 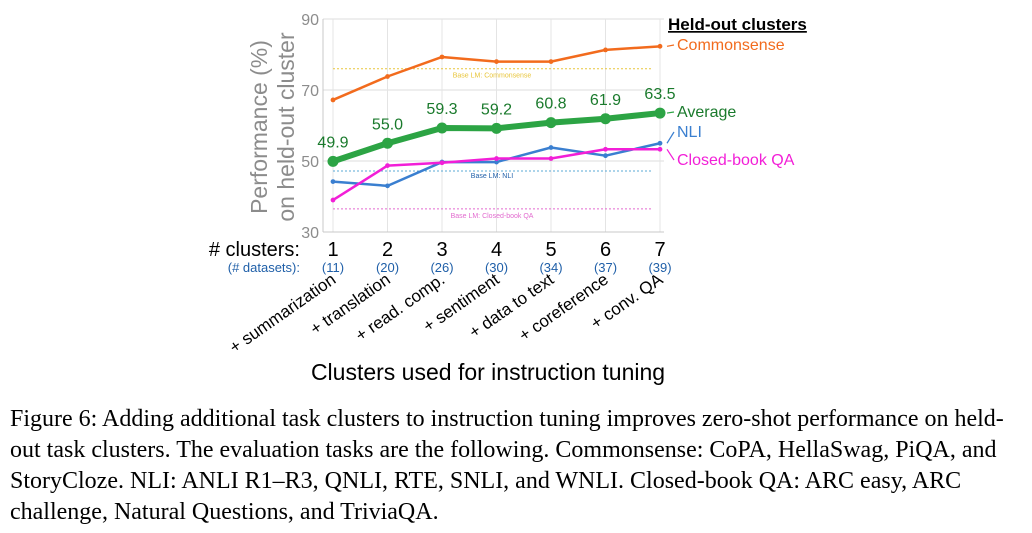 What do you see at coordinates (605, 100) in the screenshot?
I see `data-label: 61.9` at bounding box center [605, 100].